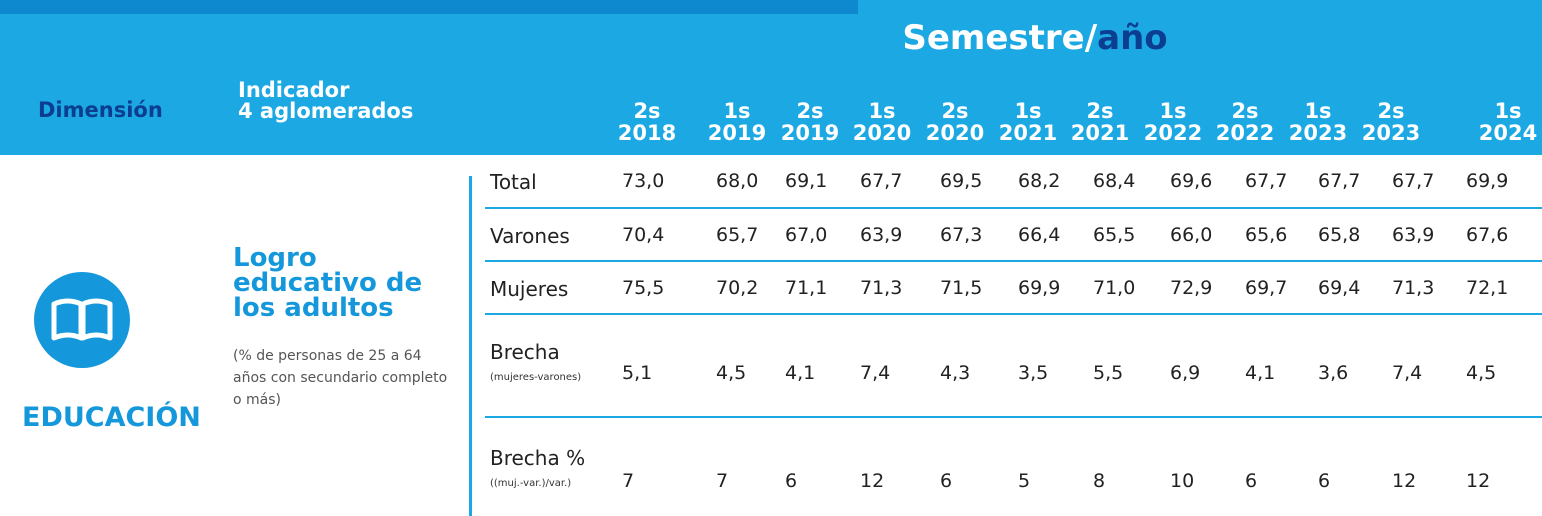 Image resolution: width=1542 pixels, height=516 pixels. Describe the element at coordinates (294, 90) in the screenshot. I see `indicator-header-1: Indicador` at that location.